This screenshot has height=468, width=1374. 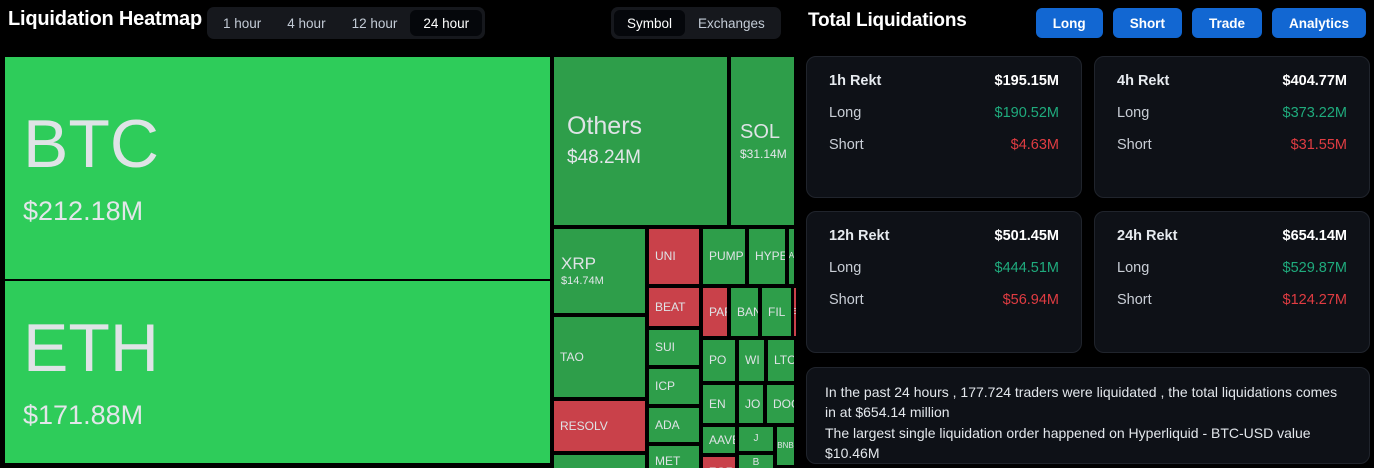 I want to click on tile-symbol: ZORA, so click(x=722, y=467).